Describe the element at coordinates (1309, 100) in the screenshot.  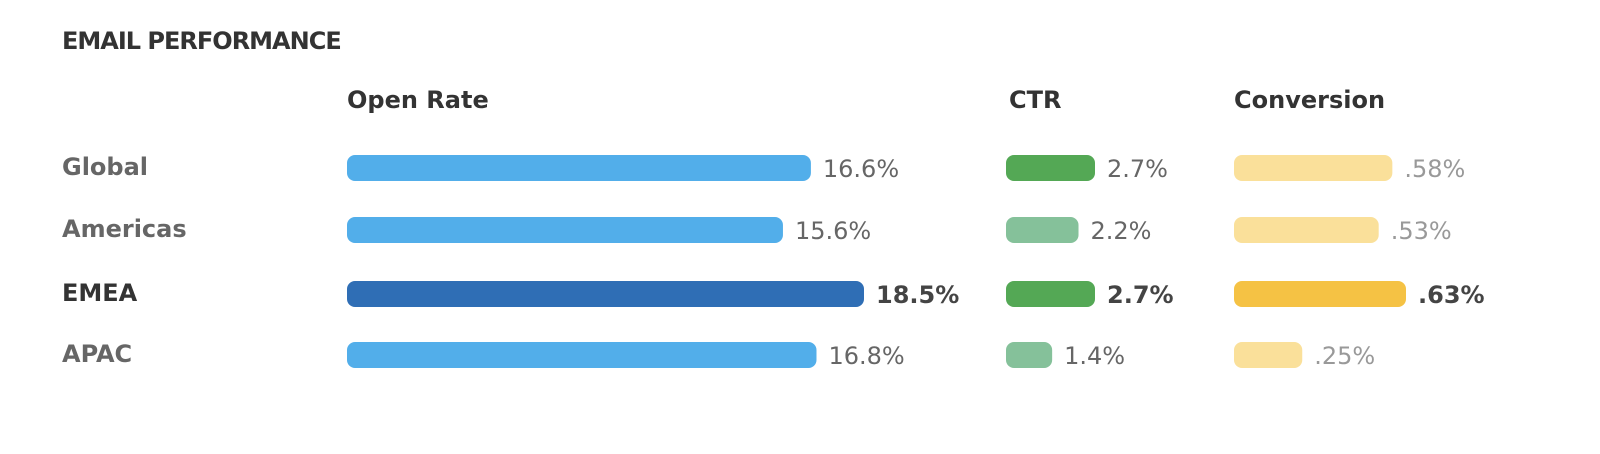
I see `column-header: Conversion` at that location.